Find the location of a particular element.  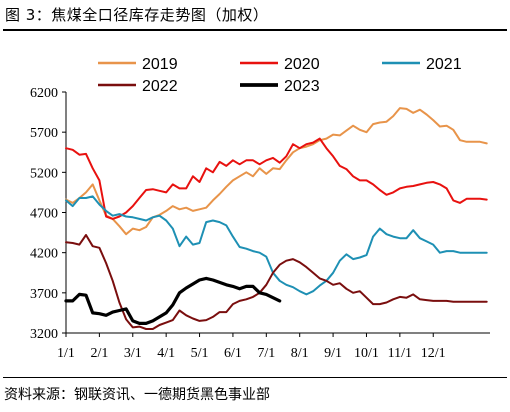

figure-title: 图 3：焦煤全口径库存走势图（加权） is located at coordinates (137, 15).